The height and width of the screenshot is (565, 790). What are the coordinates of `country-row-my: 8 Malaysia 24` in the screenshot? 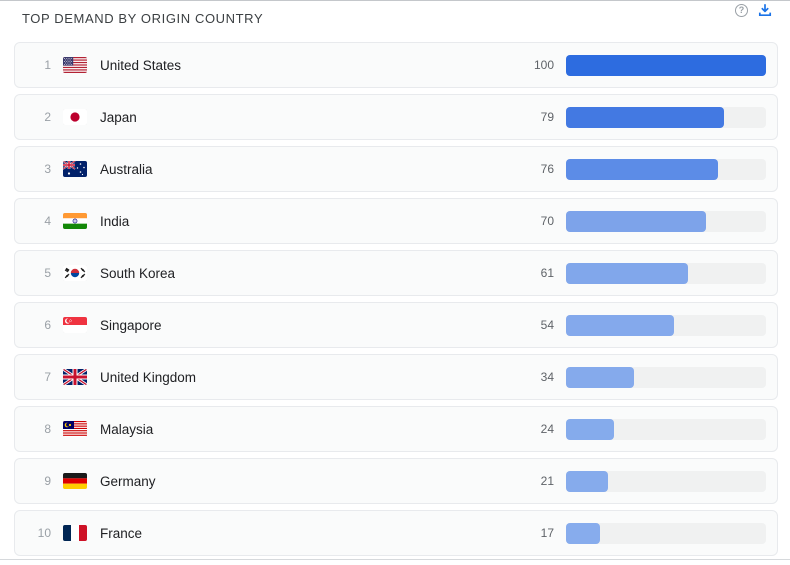 It's located at (396, 429).